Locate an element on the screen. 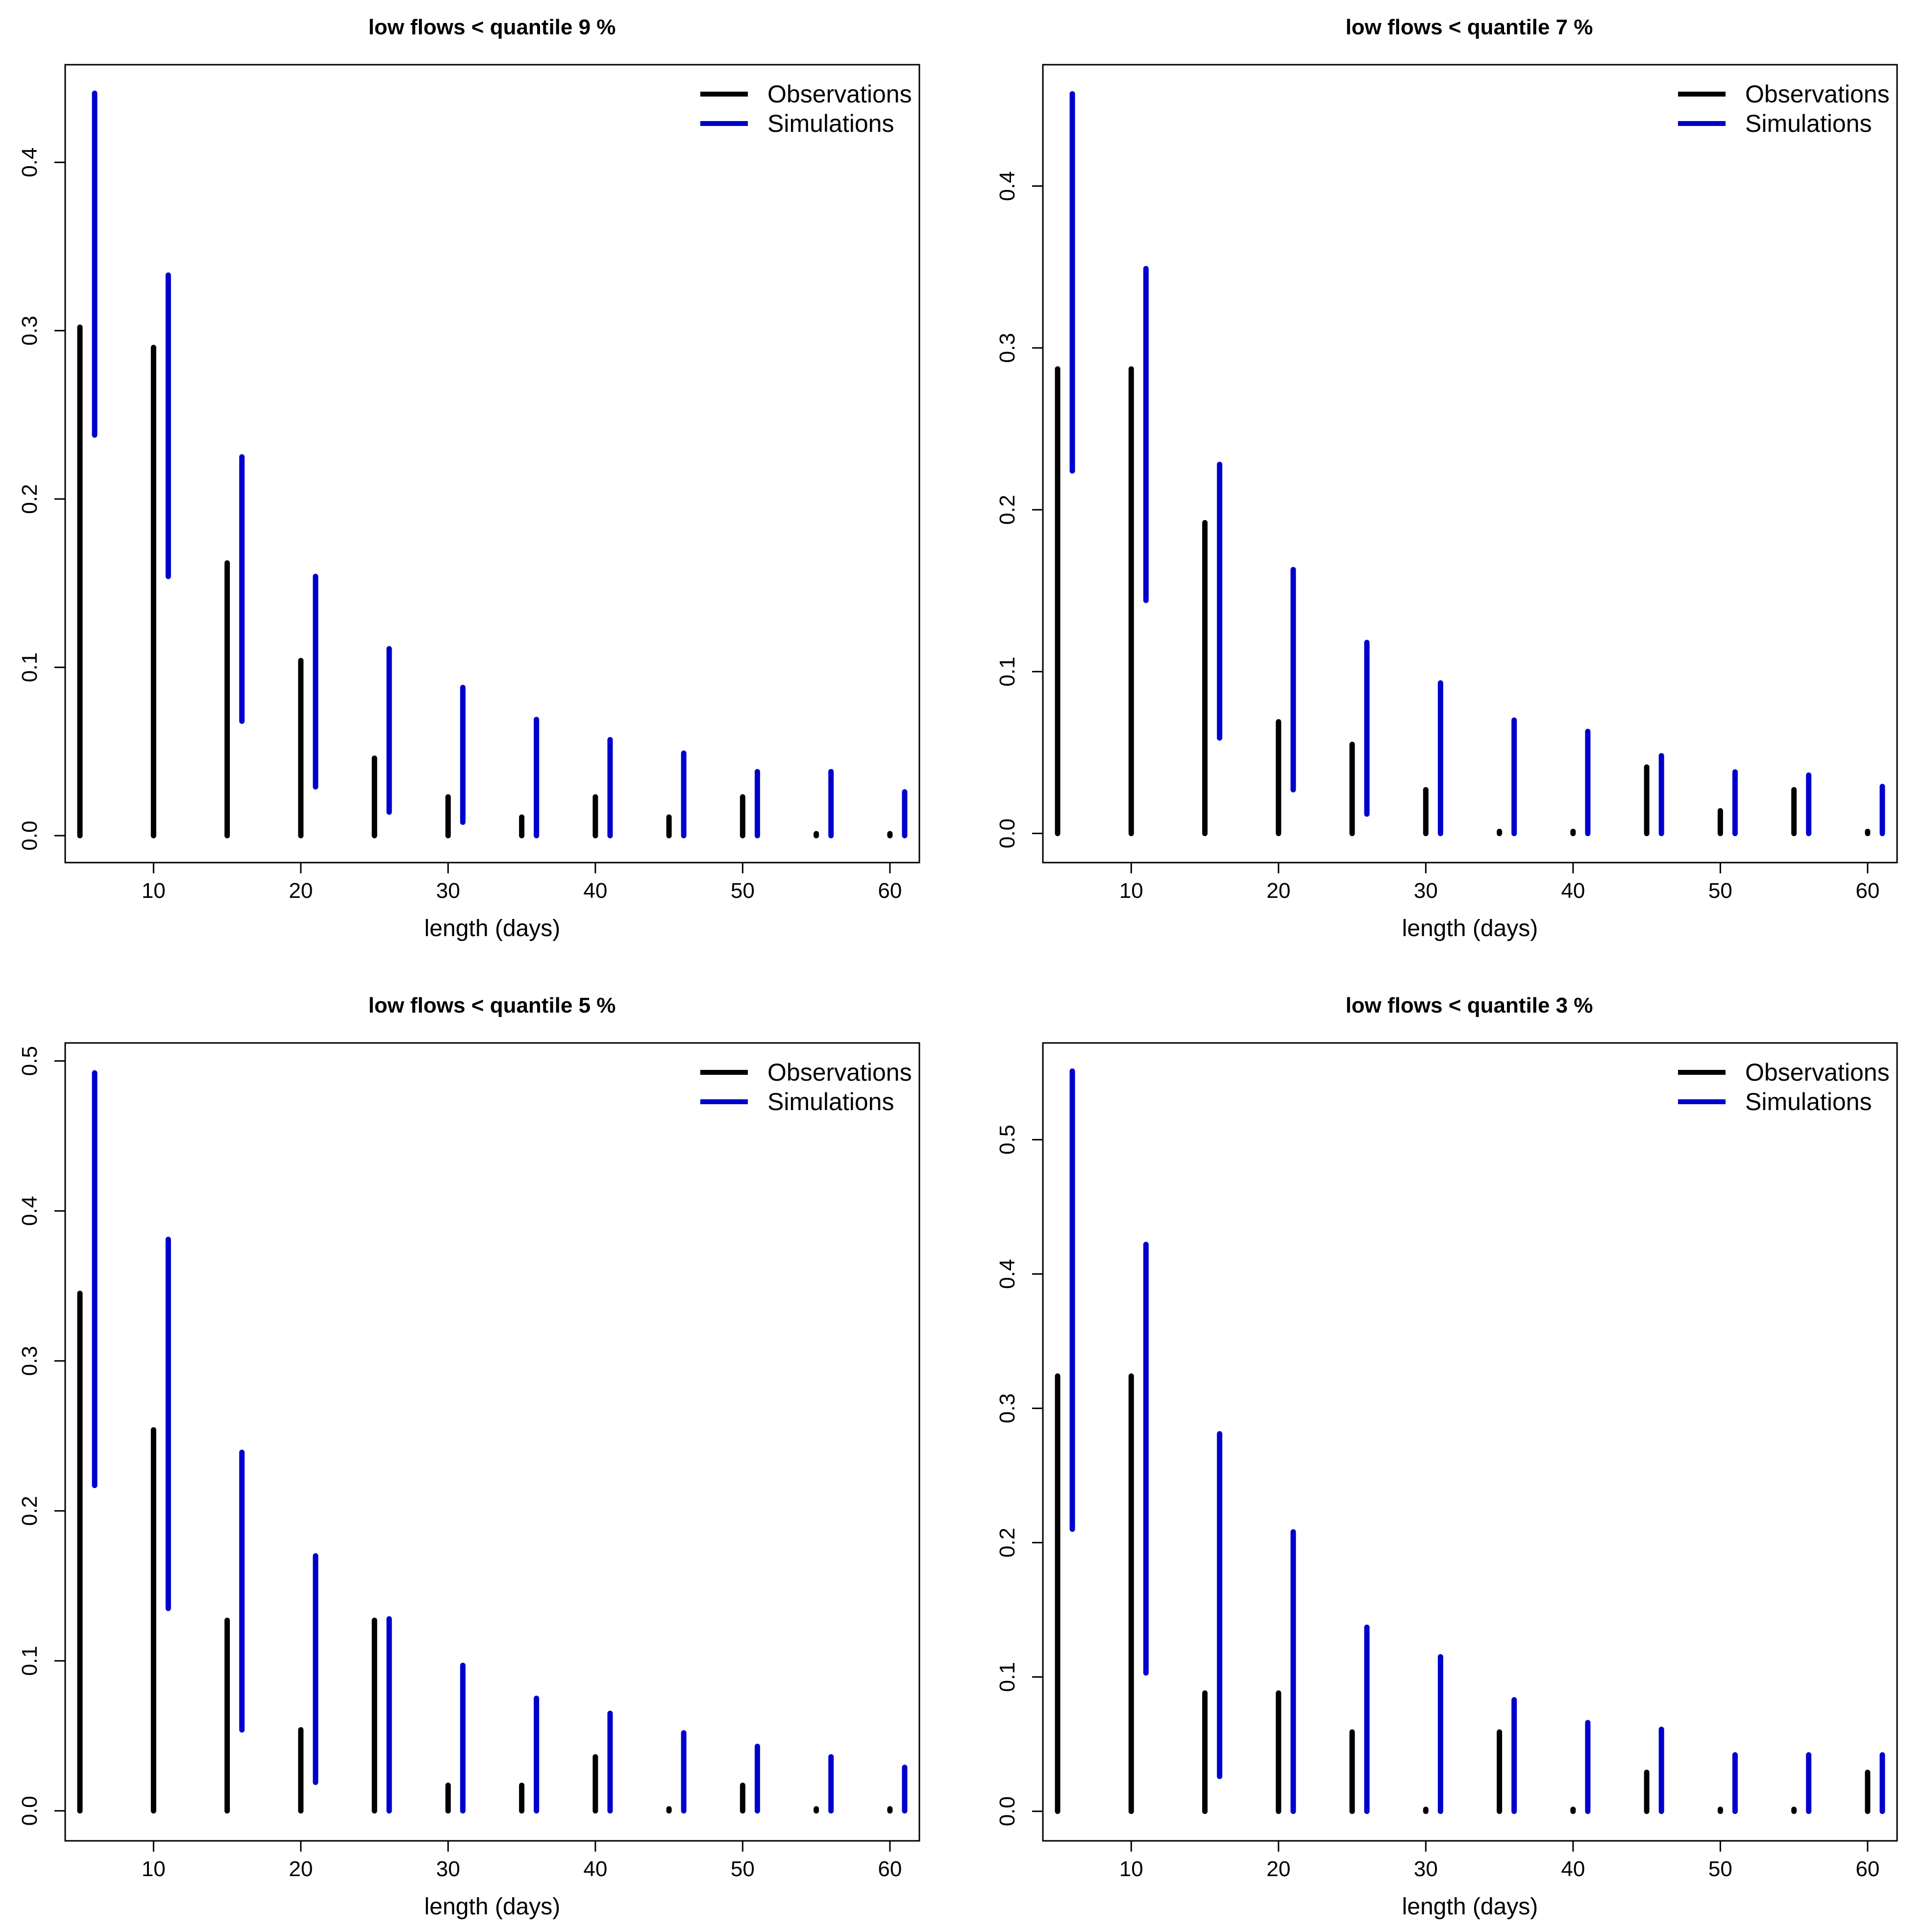  chart-title: low flows < quantile 5 % is located at coordinates (492, 1005).